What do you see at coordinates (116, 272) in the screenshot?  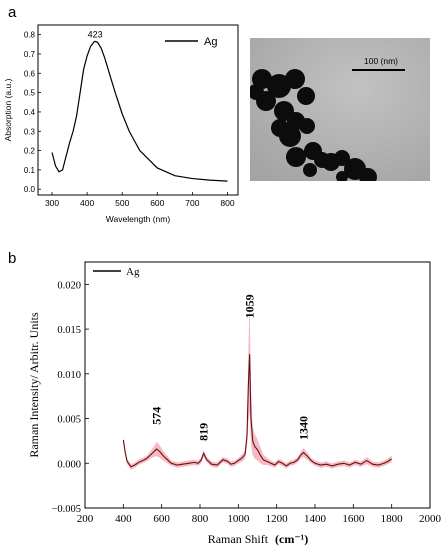 I see `chart-b-legend: Ag` at bounding box center [116, 272].